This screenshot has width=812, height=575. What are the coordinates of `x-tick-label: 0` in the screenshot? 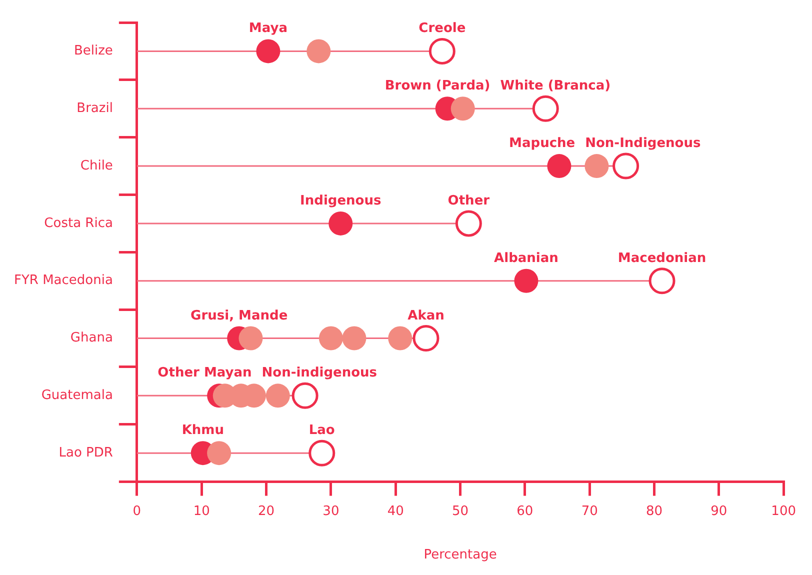 It's located at (137, 511).